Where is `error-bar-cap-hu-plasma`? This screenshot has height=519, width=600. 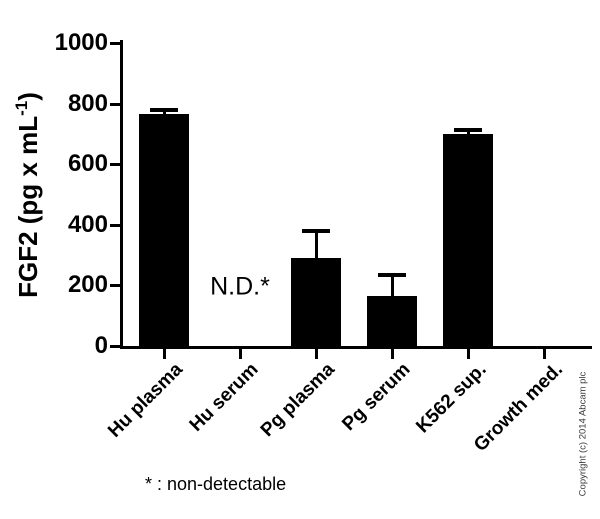
error-bar-cap-hu-plasma is located at coordinates (164, 109).